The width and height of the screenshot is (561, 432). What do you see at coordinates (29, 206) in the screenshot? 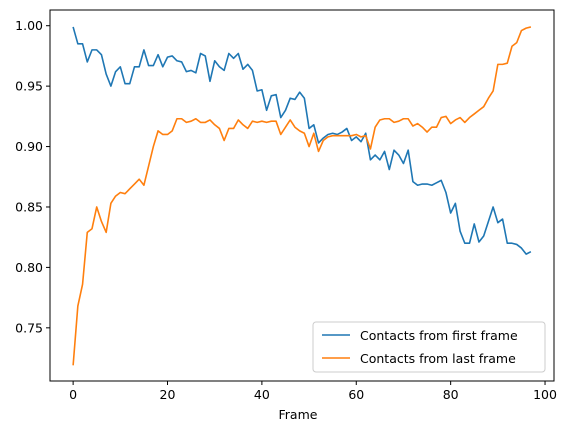
I see `y-tick-label: 0.85` at bounding box center [29, 206].